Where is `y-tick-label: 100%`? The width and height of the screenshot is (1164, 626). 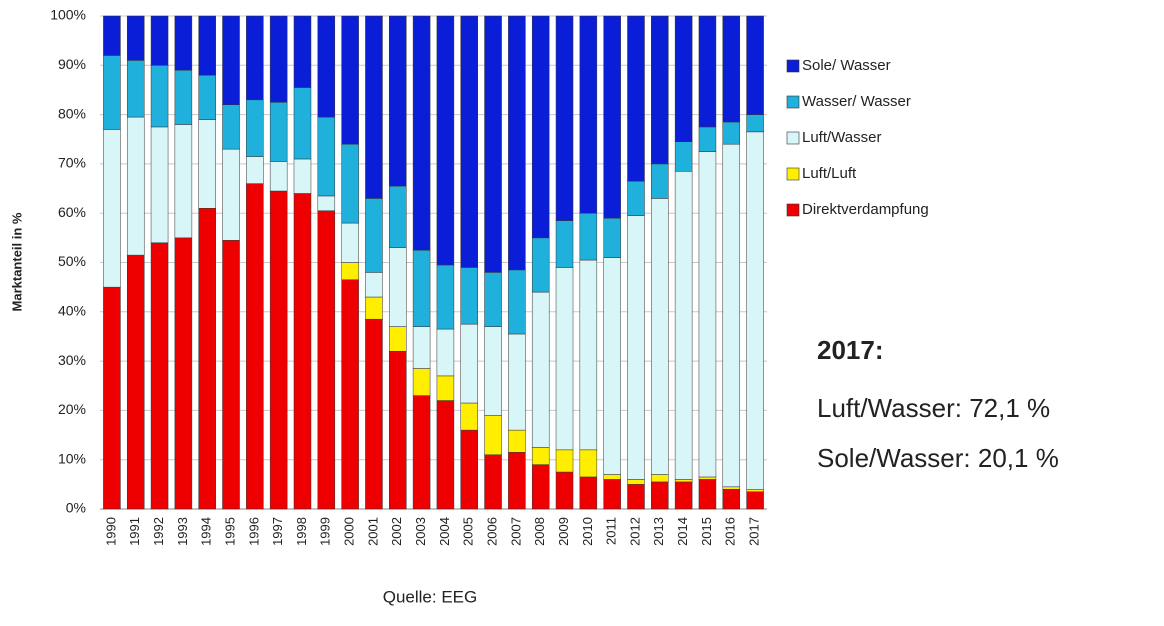 y-tick-label: 100% is located at coordinates (68, 15).